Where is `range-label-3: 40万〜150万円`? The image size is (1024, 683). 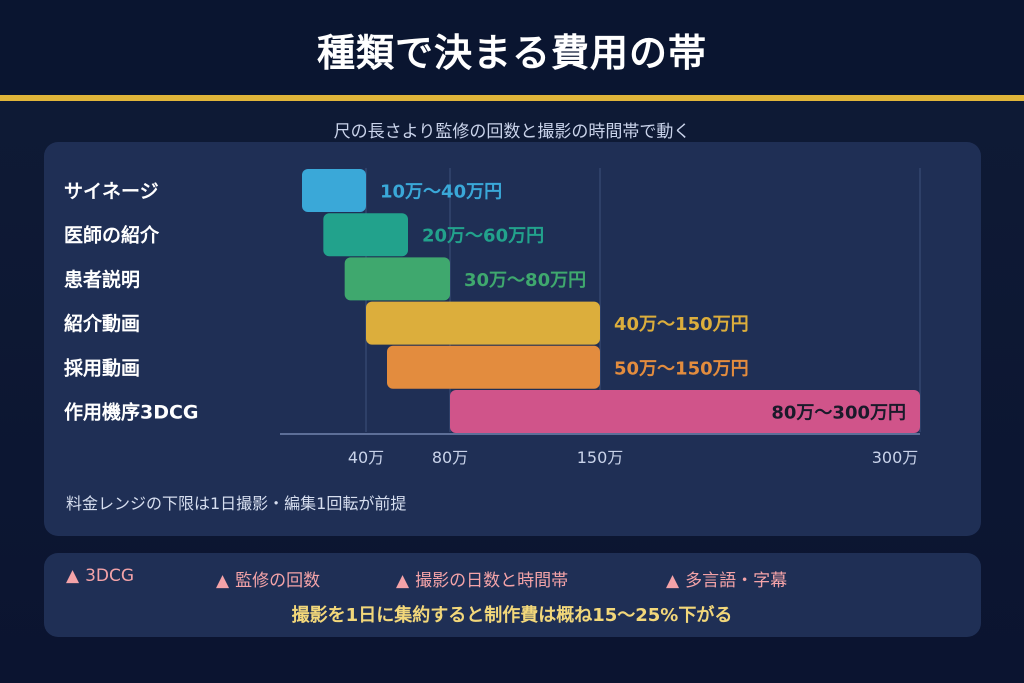 range-label-3: 40万〜150万円 is located at coordinates (681, 324).